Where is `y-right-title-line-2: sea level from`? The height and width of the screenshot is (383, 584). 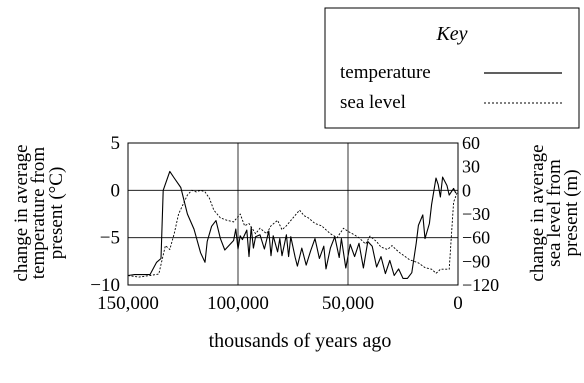
y-right-title-line-2: sea level from is located at coordinates (554, 213).